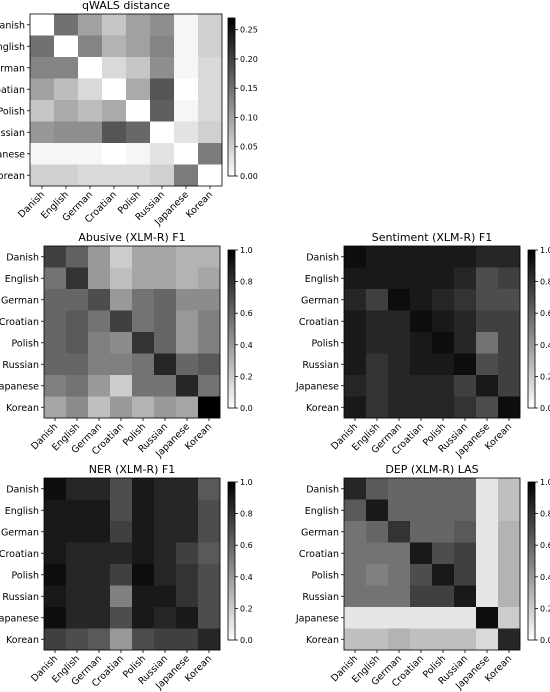  I want to click on y-tick-label: Danish, so click(12, 25).